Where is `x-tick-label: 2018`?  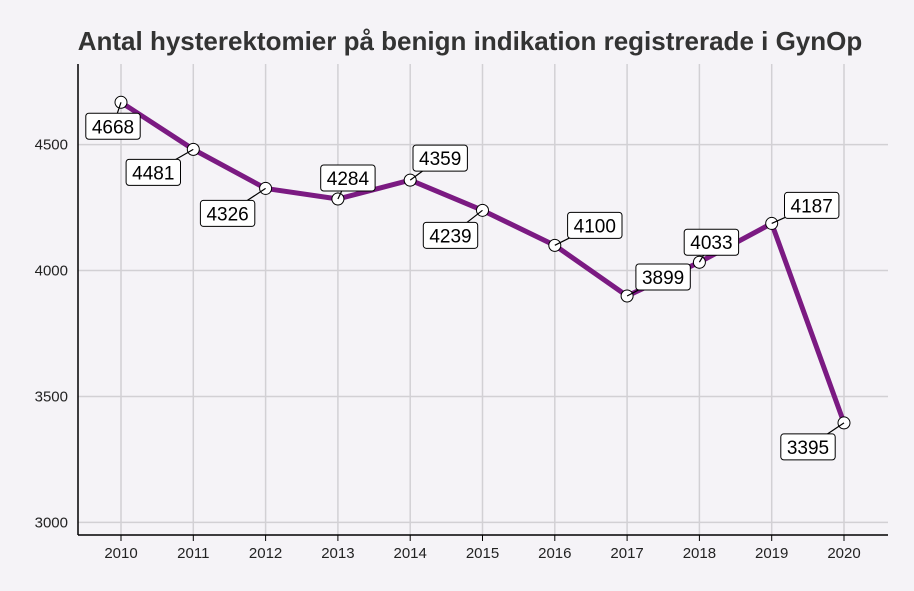
x-tick-label: 2018 is located at coordinates (699, 553).